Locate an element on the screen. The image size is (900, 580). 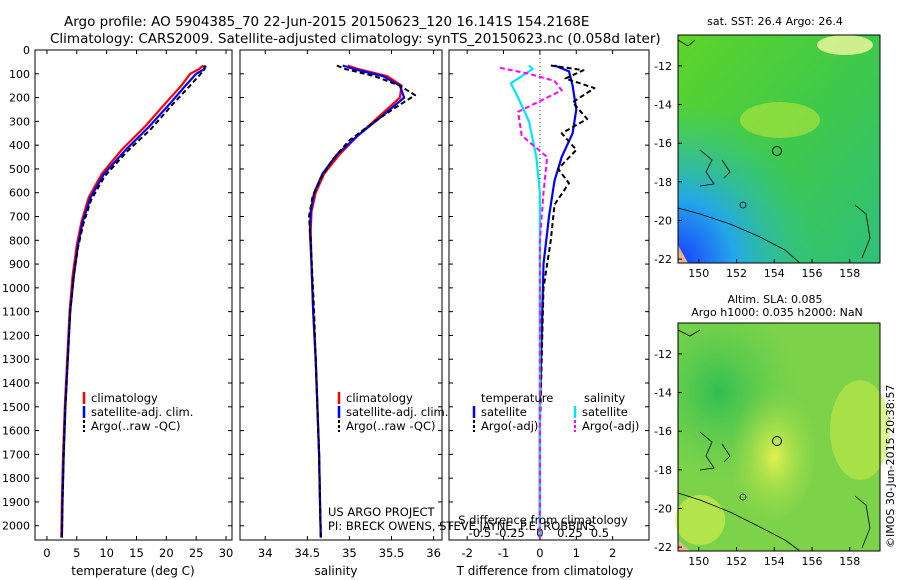
lon-tick-label: 152 is located at coordinates (736, 561).